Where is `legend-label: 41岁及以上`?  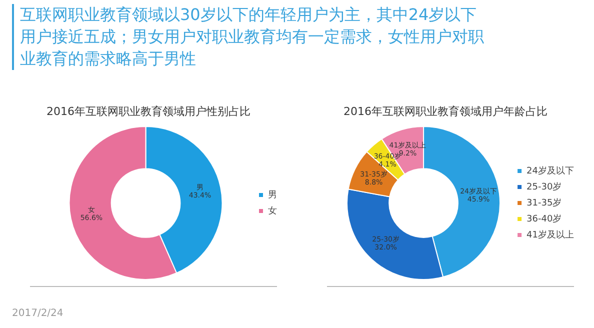 legend-label: 41岁及以上 is located at coordinates (550, 234).